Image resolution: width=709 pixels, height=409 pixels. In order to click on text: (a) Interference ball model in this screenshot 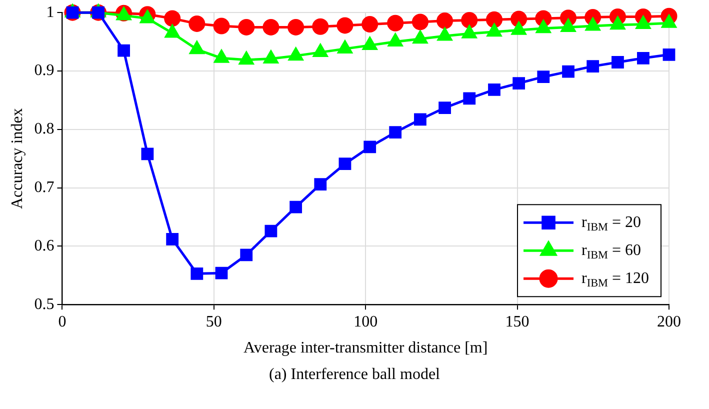, I will do `click(354, 375)`.